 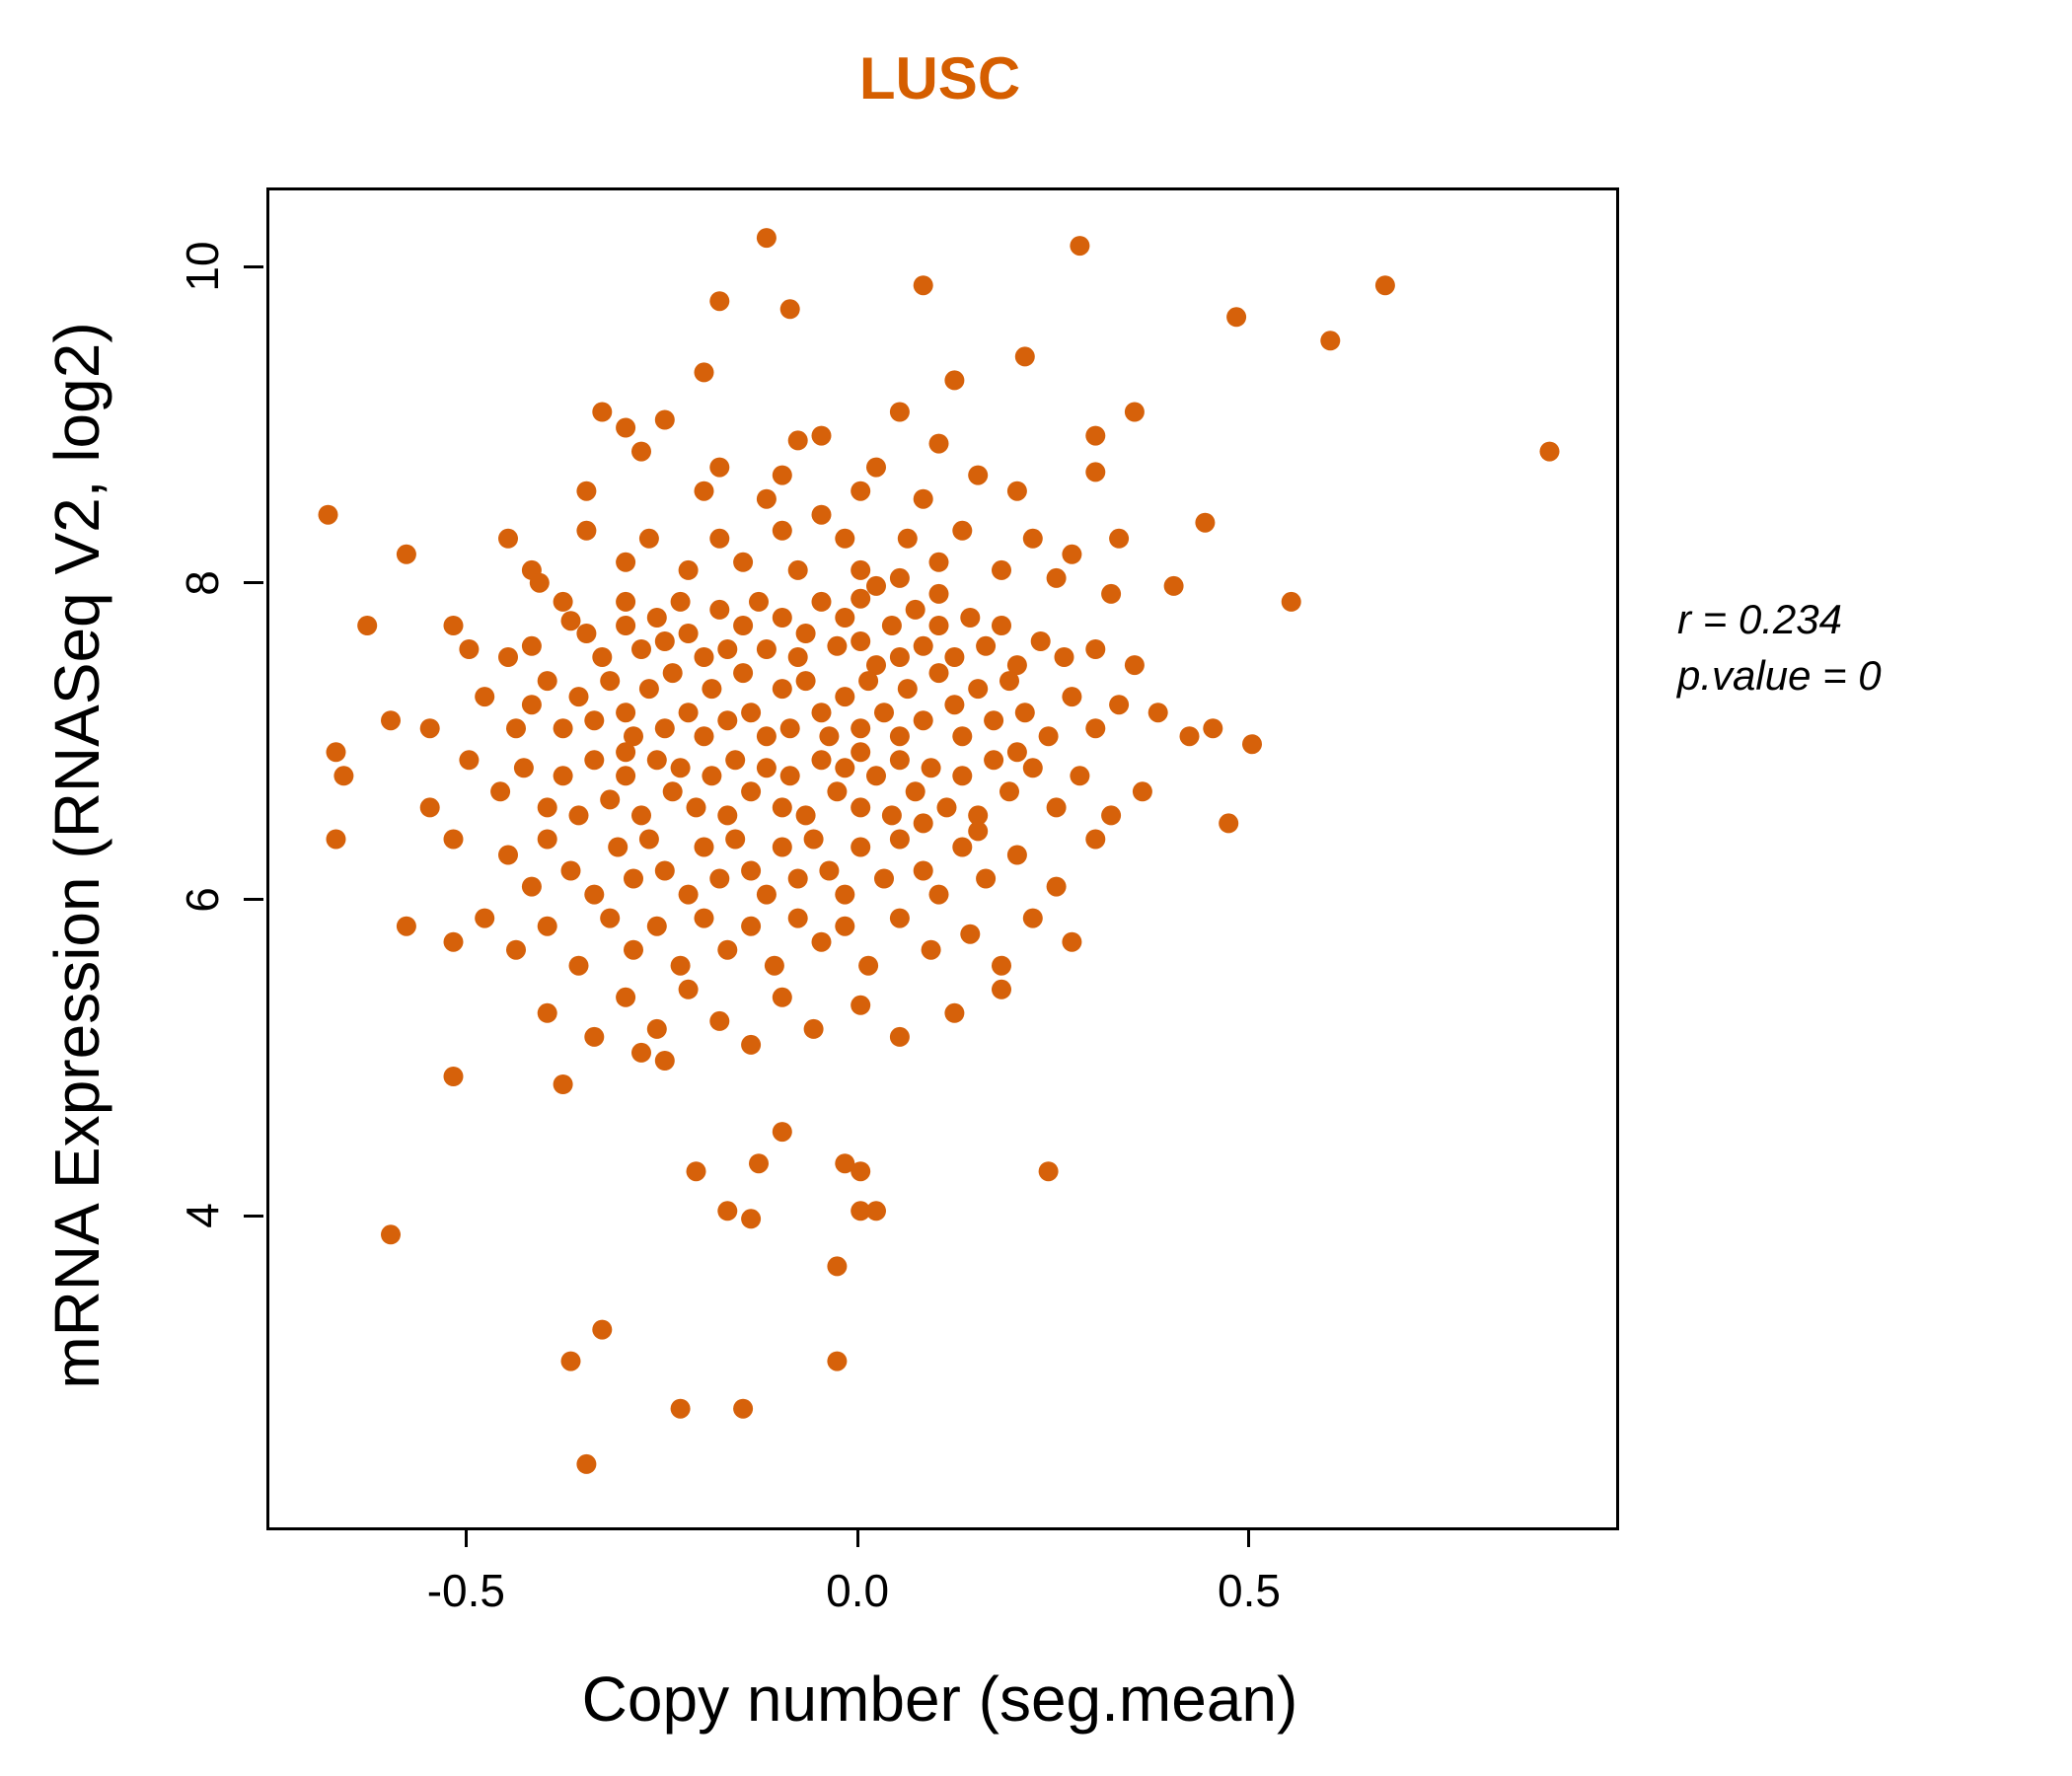 What do you see at coordinates (1249, 1591) in the screenshot?
I see `x-axis-tick-label: 0.5` at bounding box center [1249, 1591].